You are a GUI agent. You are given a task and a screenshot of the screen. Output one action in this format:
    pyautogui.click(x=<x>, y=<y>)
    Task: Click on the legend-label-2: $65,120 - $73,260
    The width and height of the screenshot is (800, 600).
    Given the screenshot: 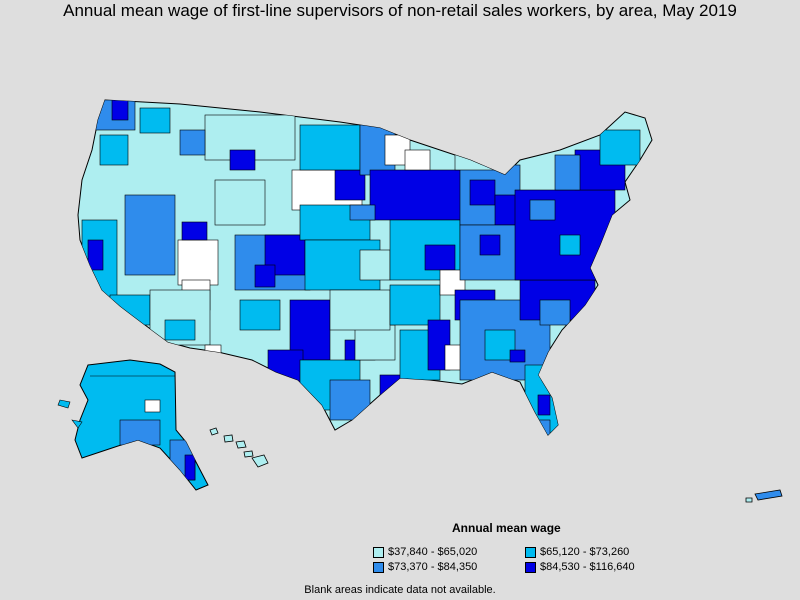 What is the action you would take?
    pyautogui.click(x=585, y=552)
    